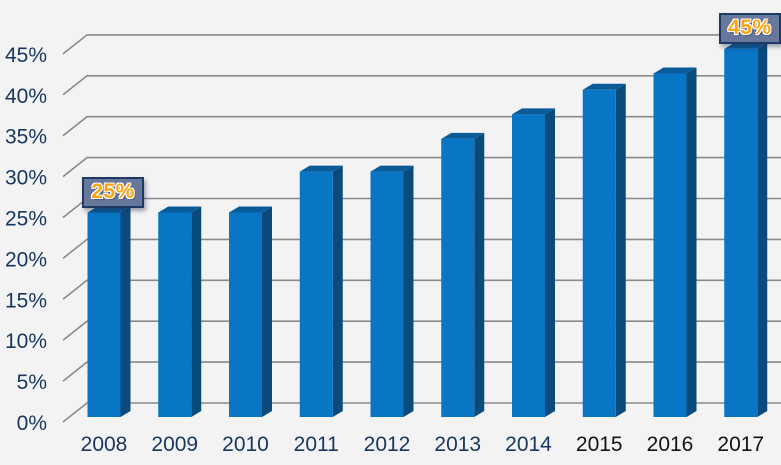  Describe the element at coordinates (26, 341) in the screenshot. I see `y-tick-label: 10%` at that location.